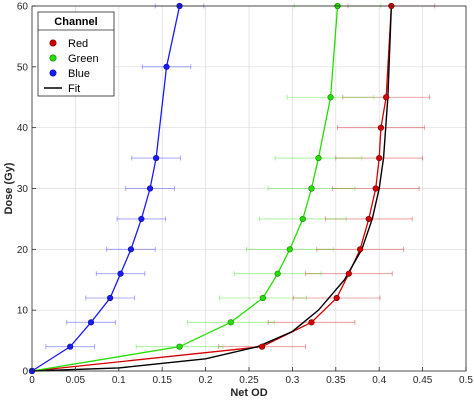 This screenshot has width=474, height=402. Describe the element at coordinates (336, 380) in the screenshot. I see `x-tick-label: 0.35` at that location.